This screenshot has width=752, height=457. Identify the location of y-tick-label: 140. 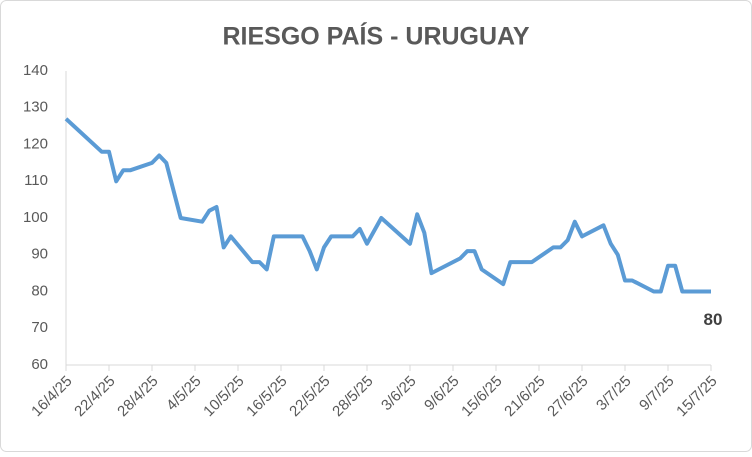
(35, 70).